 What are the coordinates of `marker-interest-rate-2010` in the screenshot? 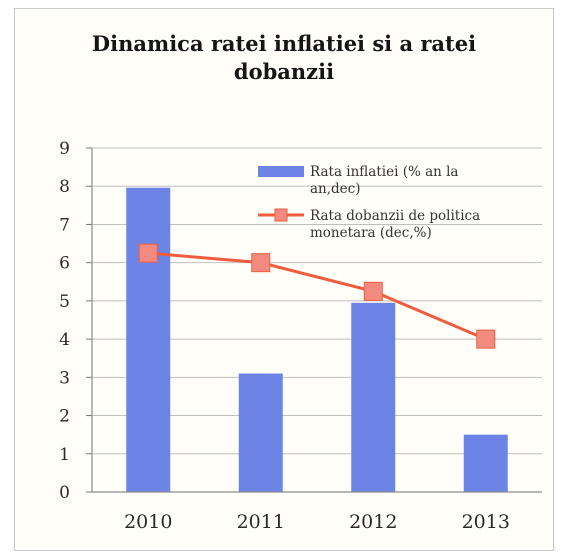 It's located at (148, 253).